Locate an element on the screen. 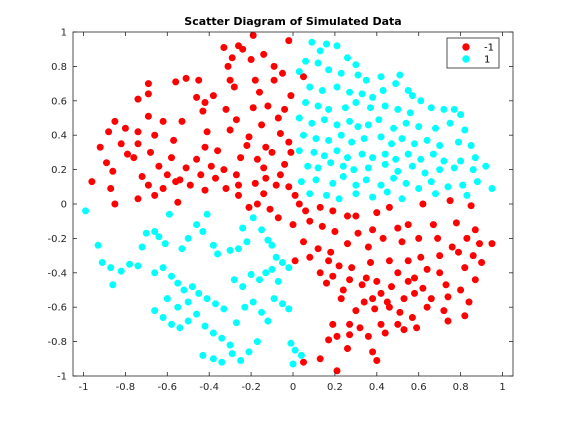  y-tick-label: 0.8 is located at coordinates (59, 67).